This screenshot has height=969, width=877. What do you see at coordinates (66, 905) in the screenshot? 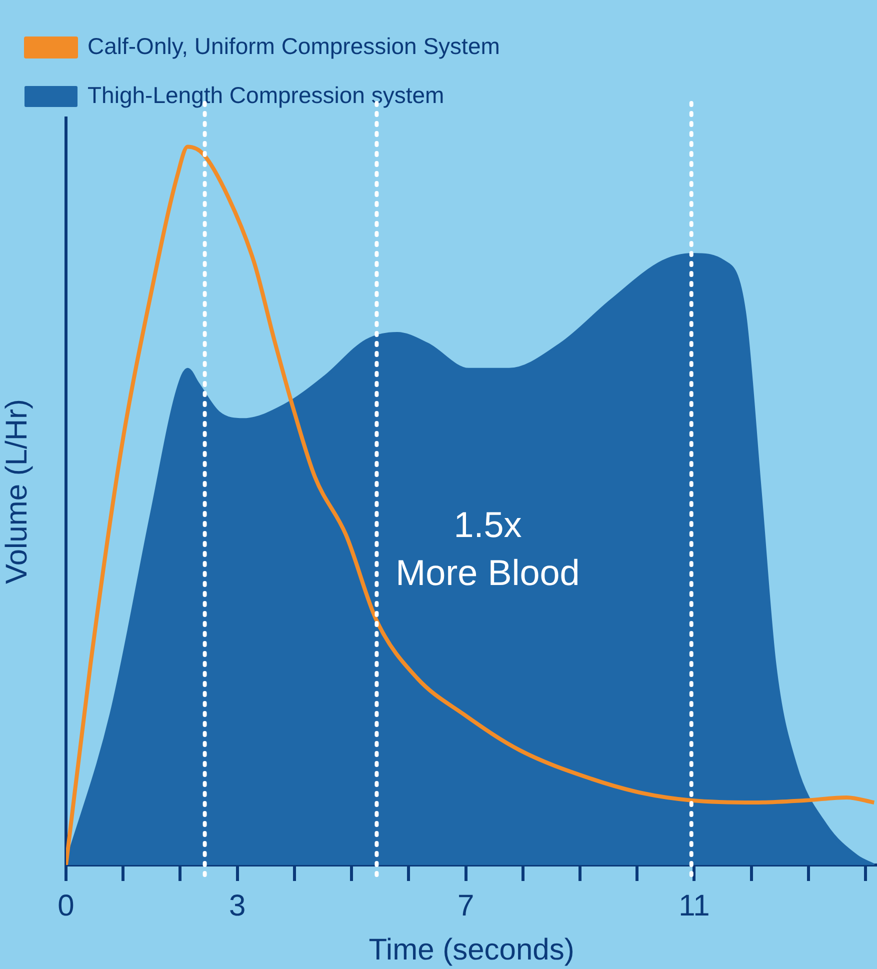
I see `x-tick-label: 0` at bounding box center [66, 905].